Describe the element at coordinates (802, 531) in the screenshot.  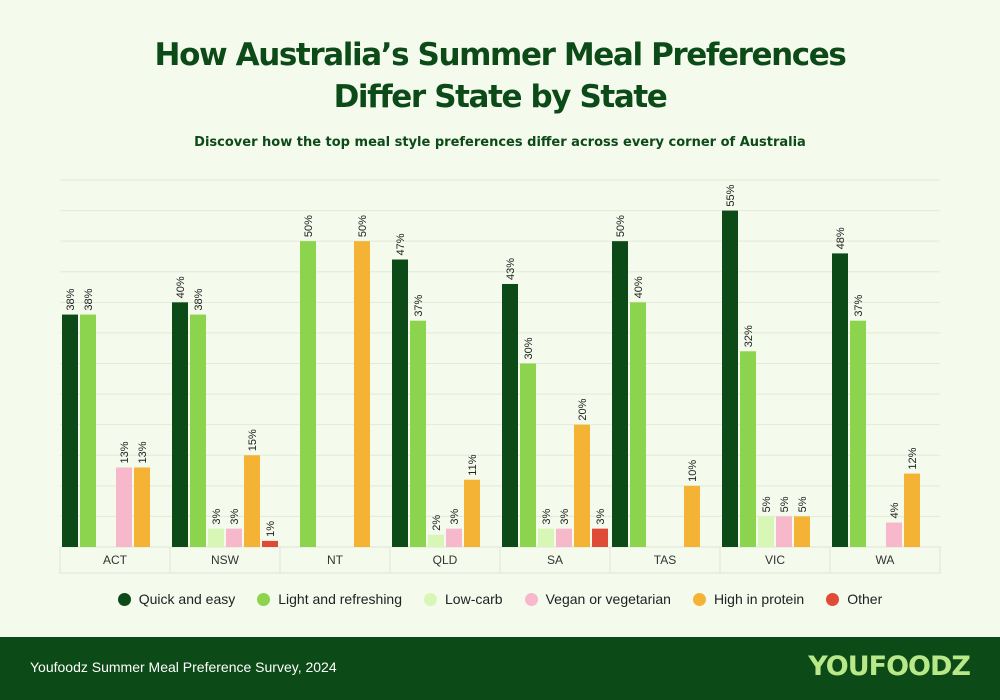
I see `bar-vic-high-in-protein` at that location.